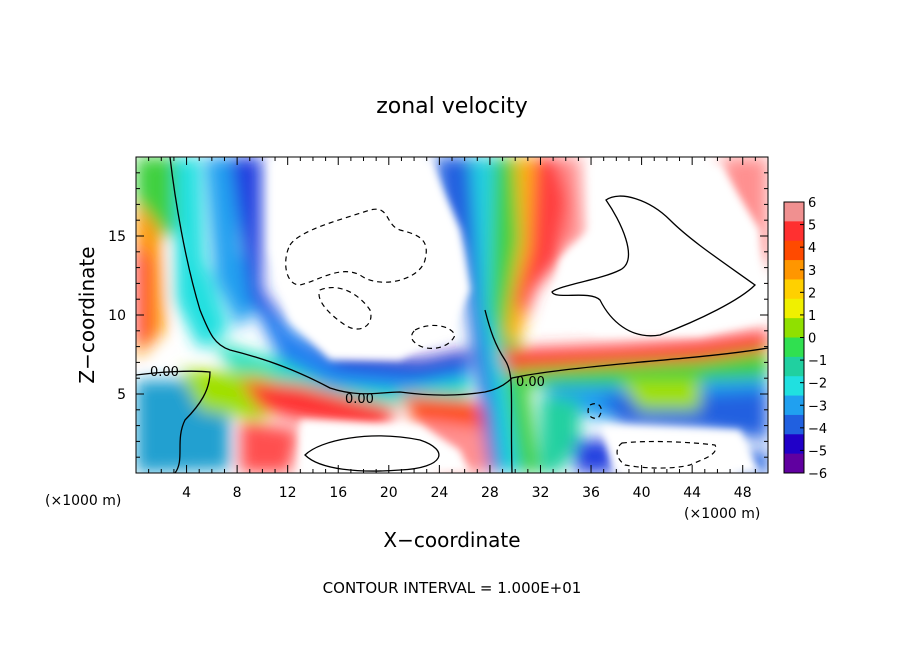  Describe the element at coordinates (642, 493) in the screenshot. I see `x-tick-label: 40` at that location.